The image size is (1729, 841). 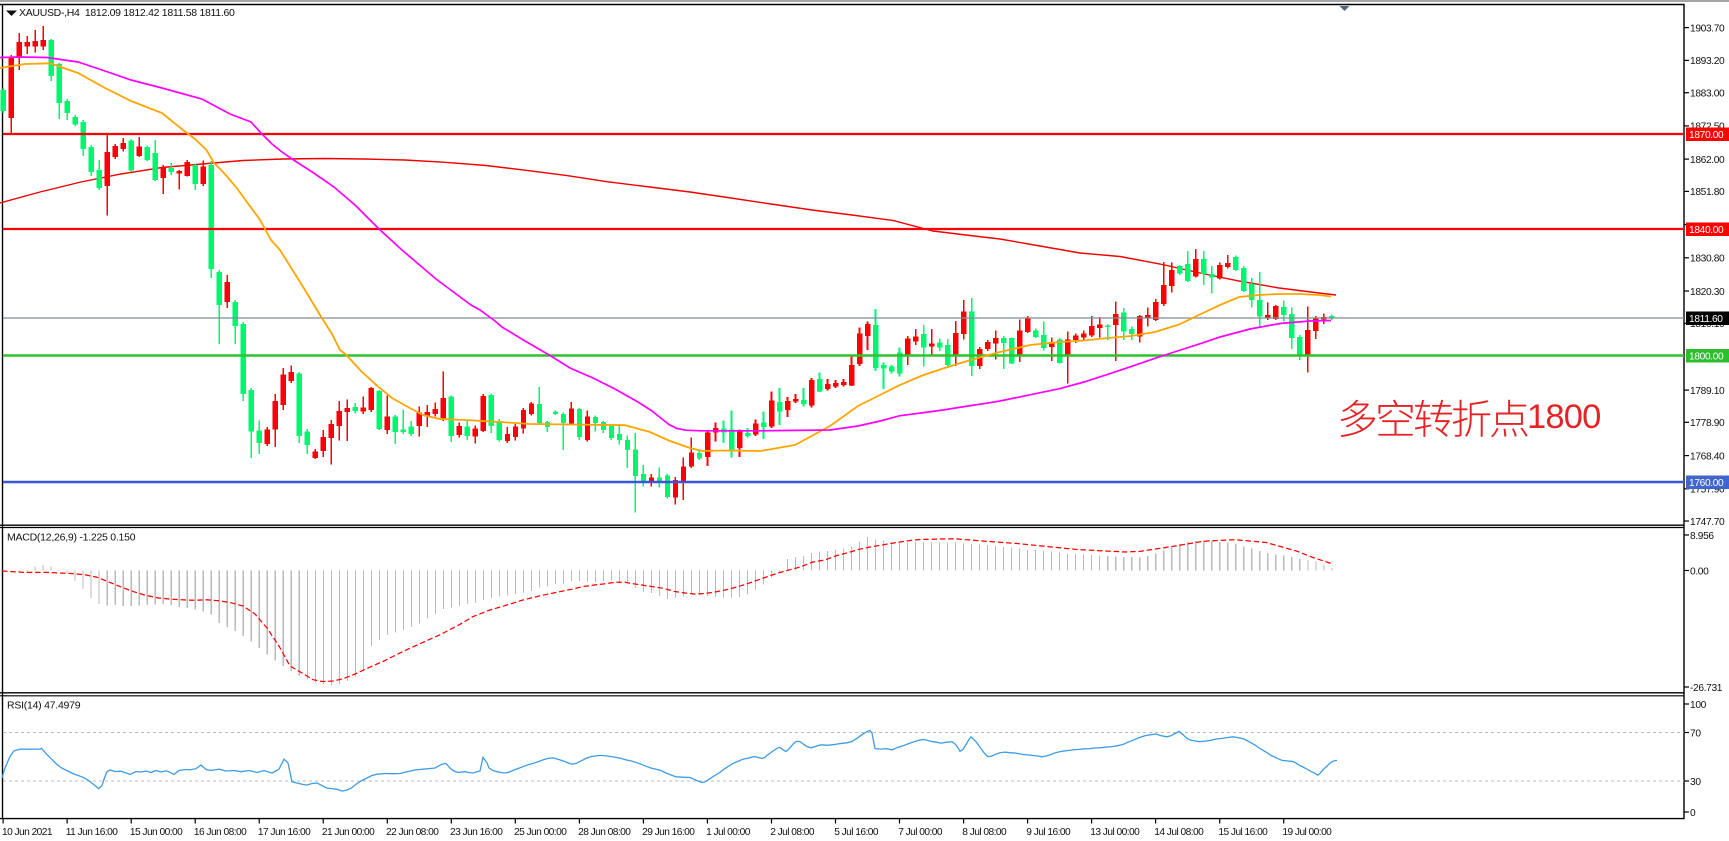 I want to click on svg-text: 1893.20, so click(x=1707, y=61).